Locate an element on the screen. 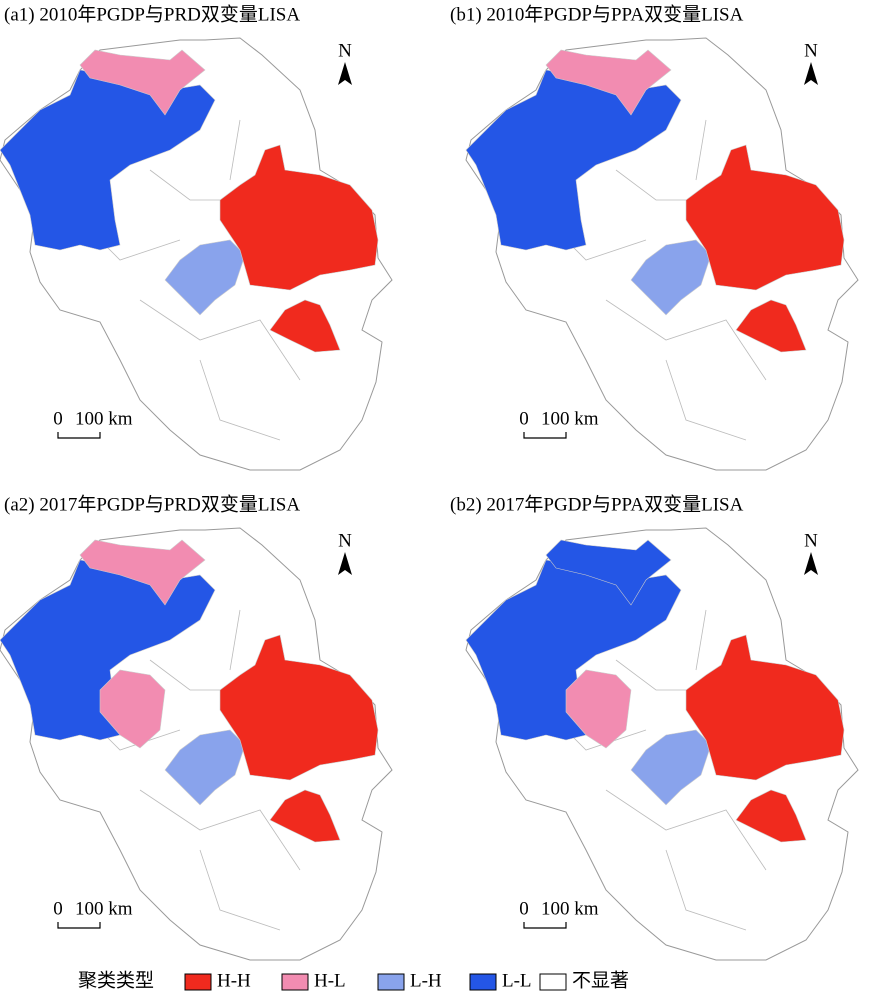  legend-title: 聚类类型 is located at coordinates (116, 980).